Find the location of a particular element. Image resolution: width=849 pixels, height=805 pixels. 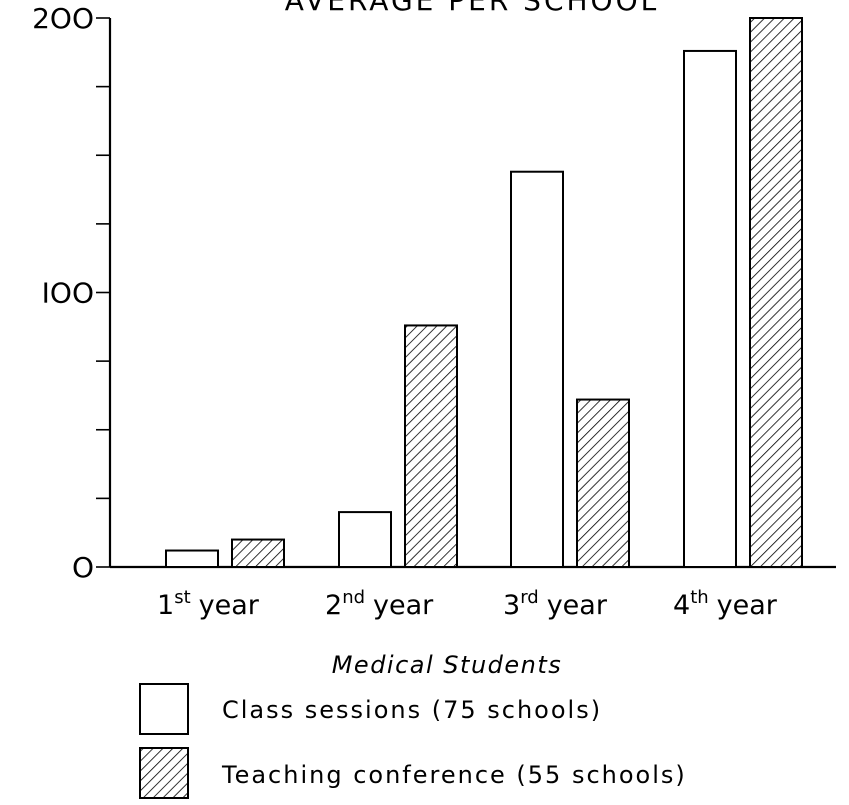

chart-title: AVERAGE PER SCHOOL is located at coordinates (472, 8).